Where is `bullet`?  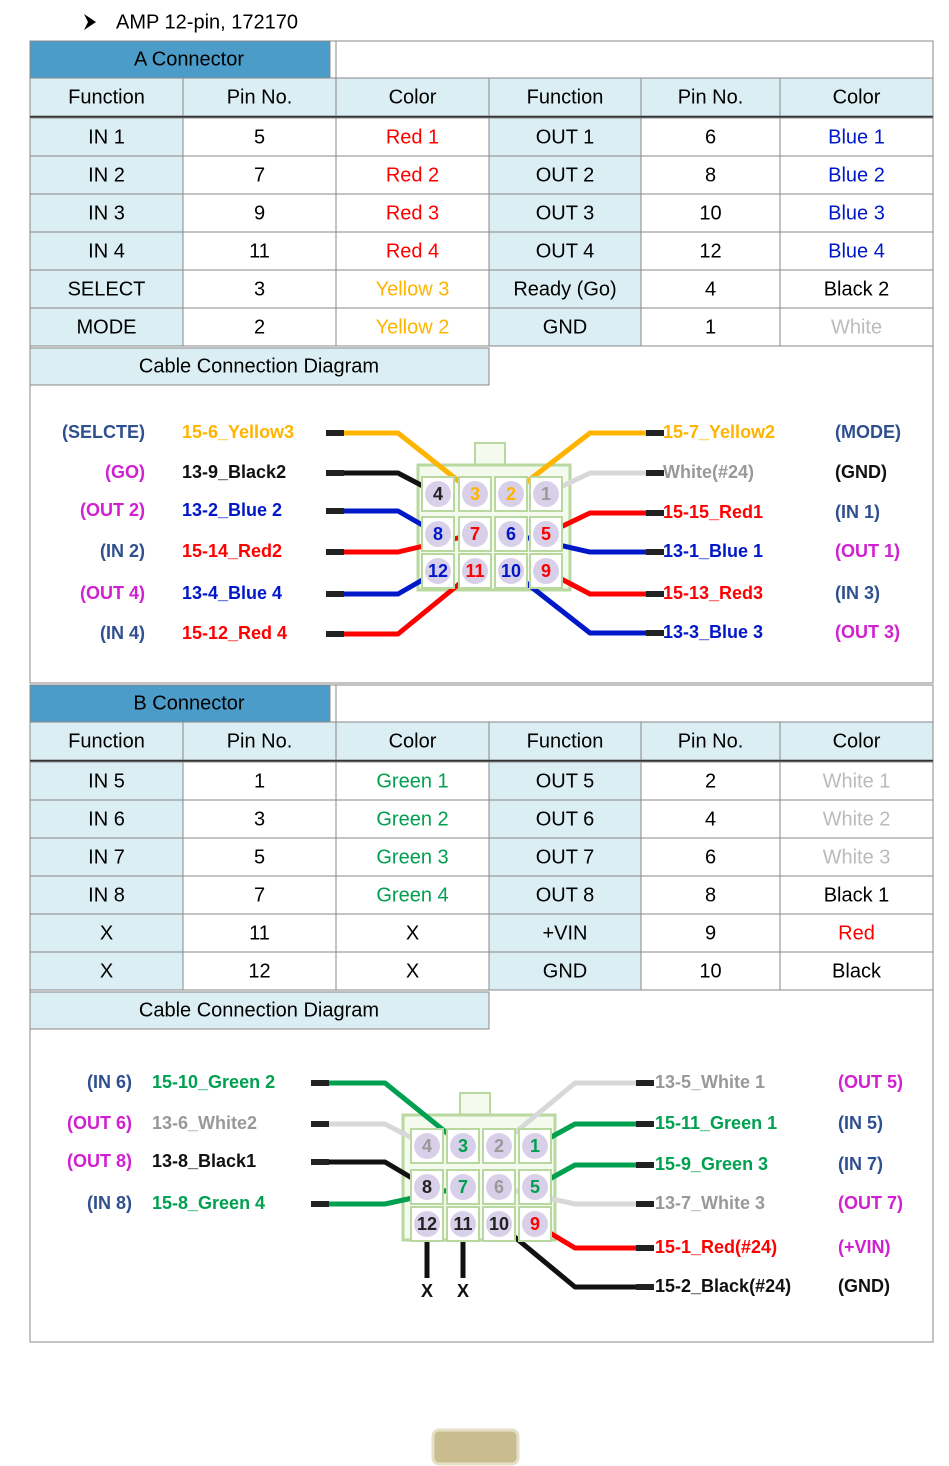 bullet is located at coordinates (90, 22).